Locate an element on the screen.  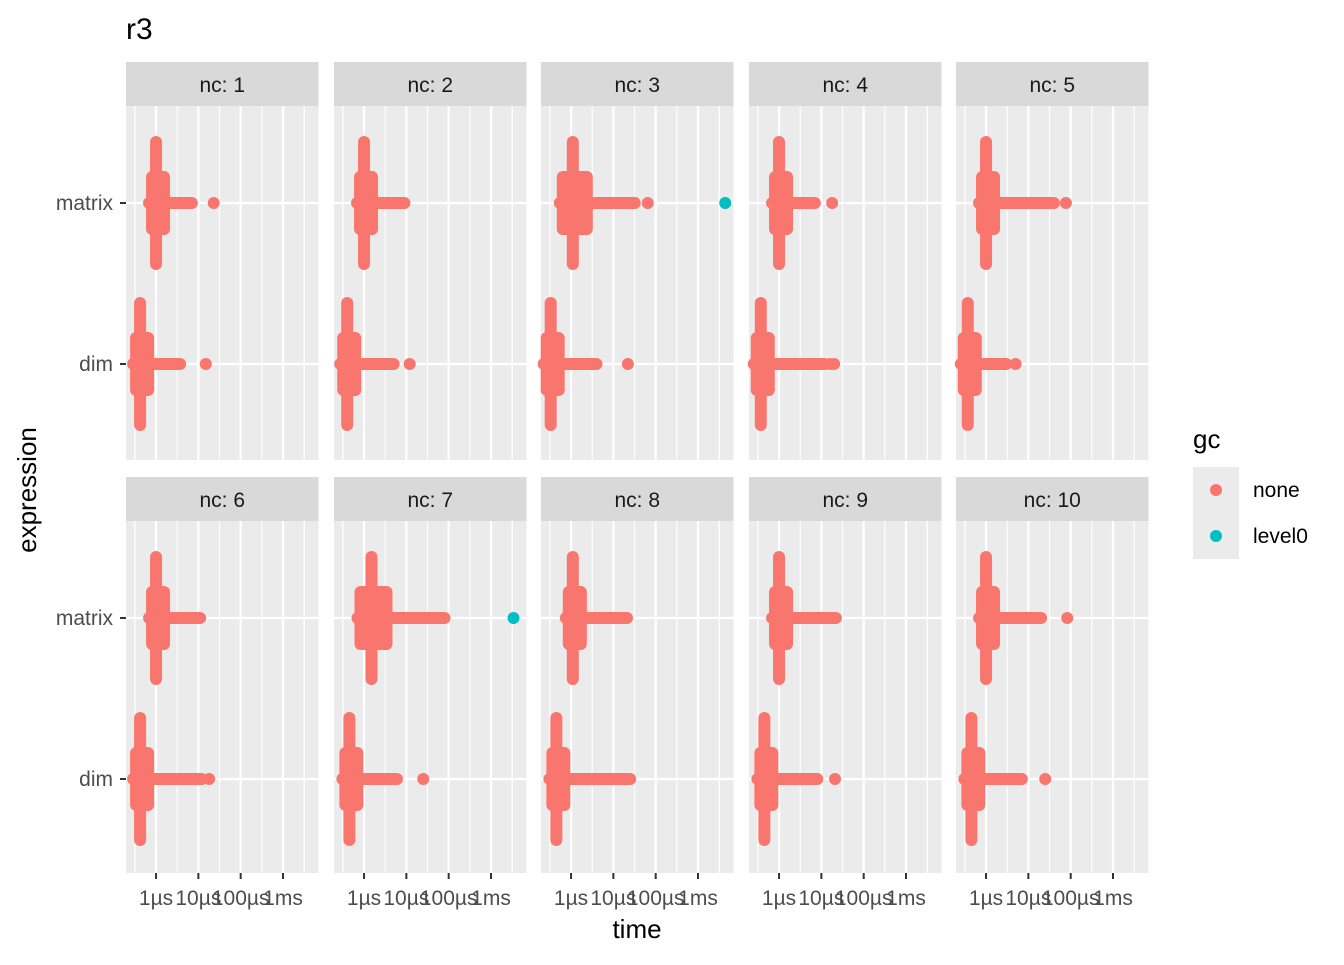
facet-label: nc: 8 is located at coordinates (637, 500).